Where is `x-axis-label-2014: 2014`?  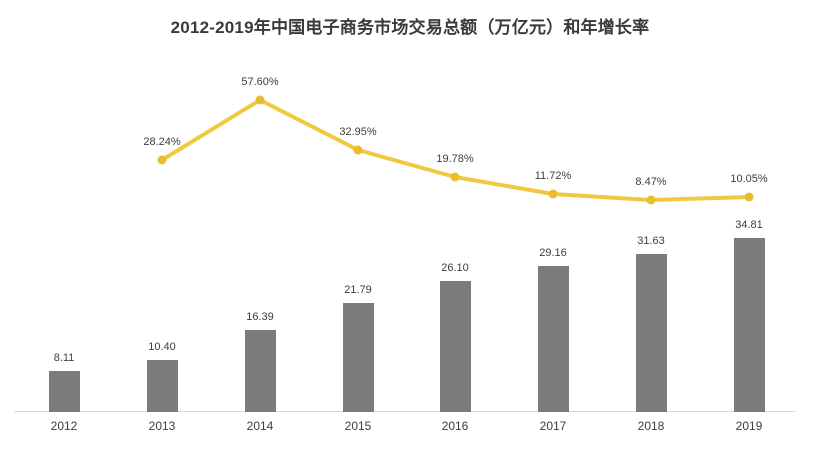
x-axis-label-2014: 2014 is located at coordinates (260, 426).